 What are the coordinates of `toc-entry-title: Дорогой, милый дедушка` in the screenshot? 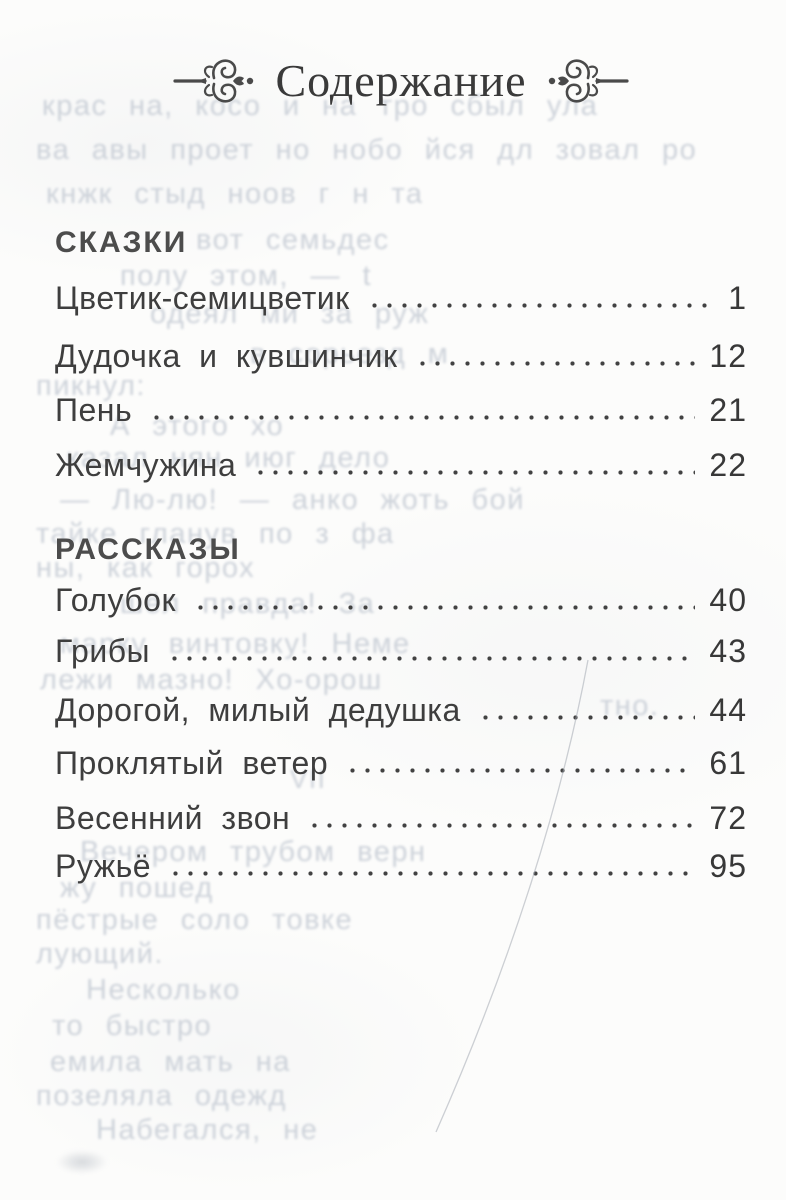 It's located at (258, 710).